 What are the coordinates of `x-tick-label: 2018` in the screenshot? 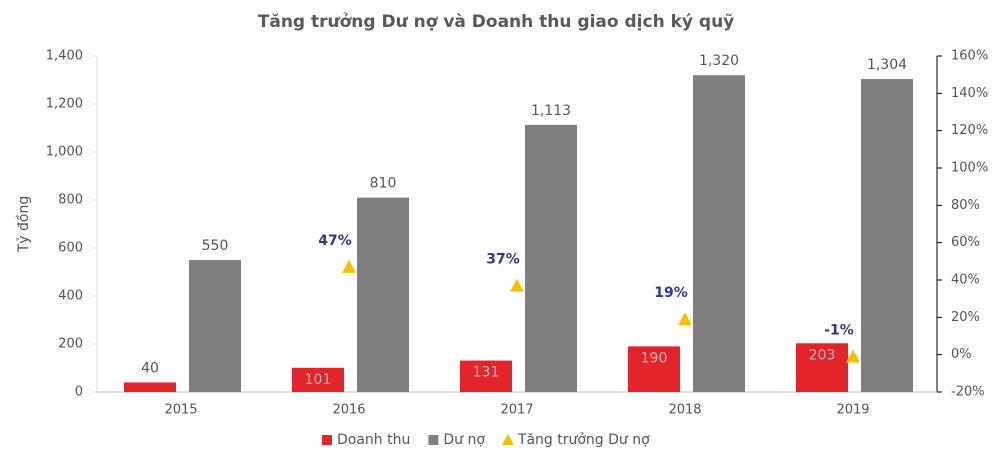 It's located at (684, 410).